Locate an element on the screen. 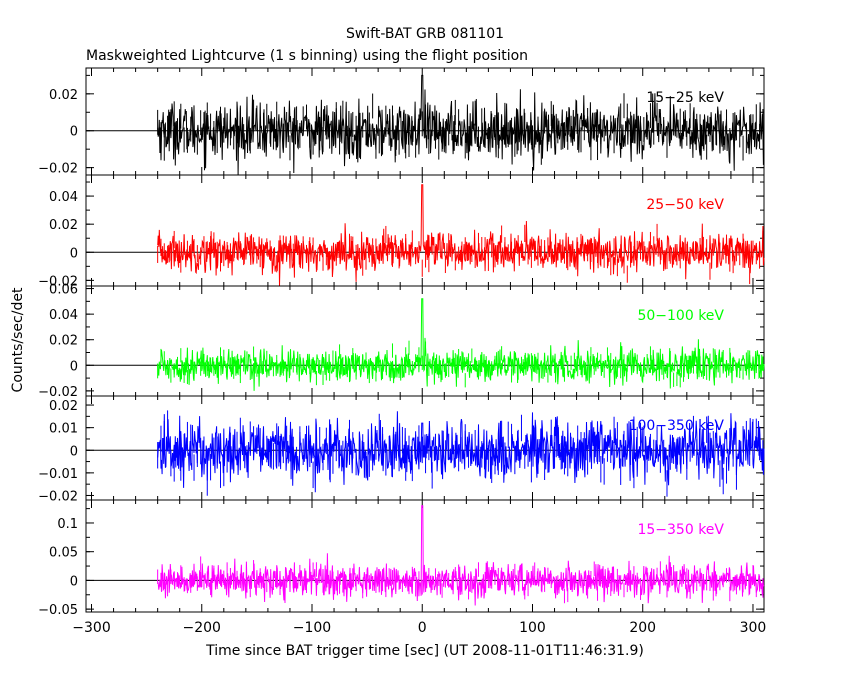  x-tick-label: −100 is located at coordinates (312, 628).